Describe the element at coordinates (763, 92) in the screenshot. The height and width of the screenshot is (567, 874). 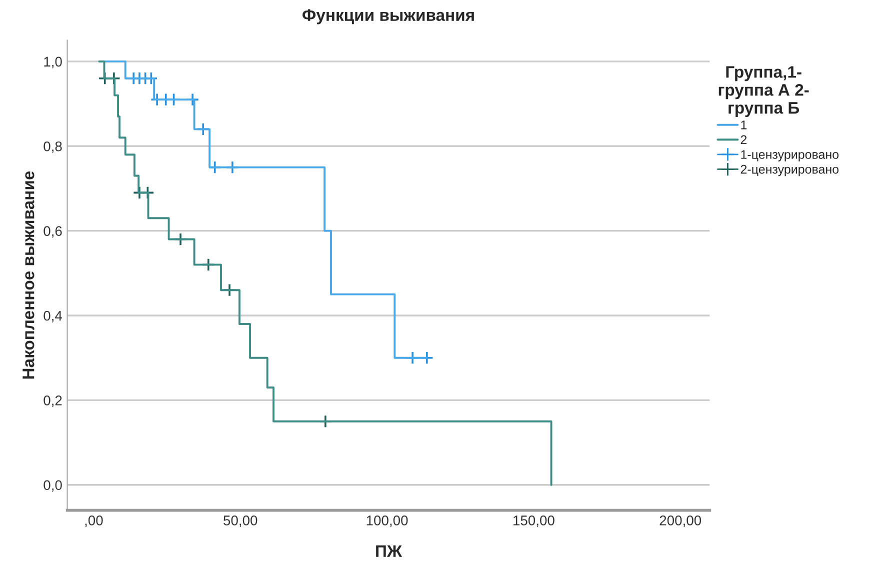
I see `legend-title: Группа,1- группа А 2- группа Б` at that location.